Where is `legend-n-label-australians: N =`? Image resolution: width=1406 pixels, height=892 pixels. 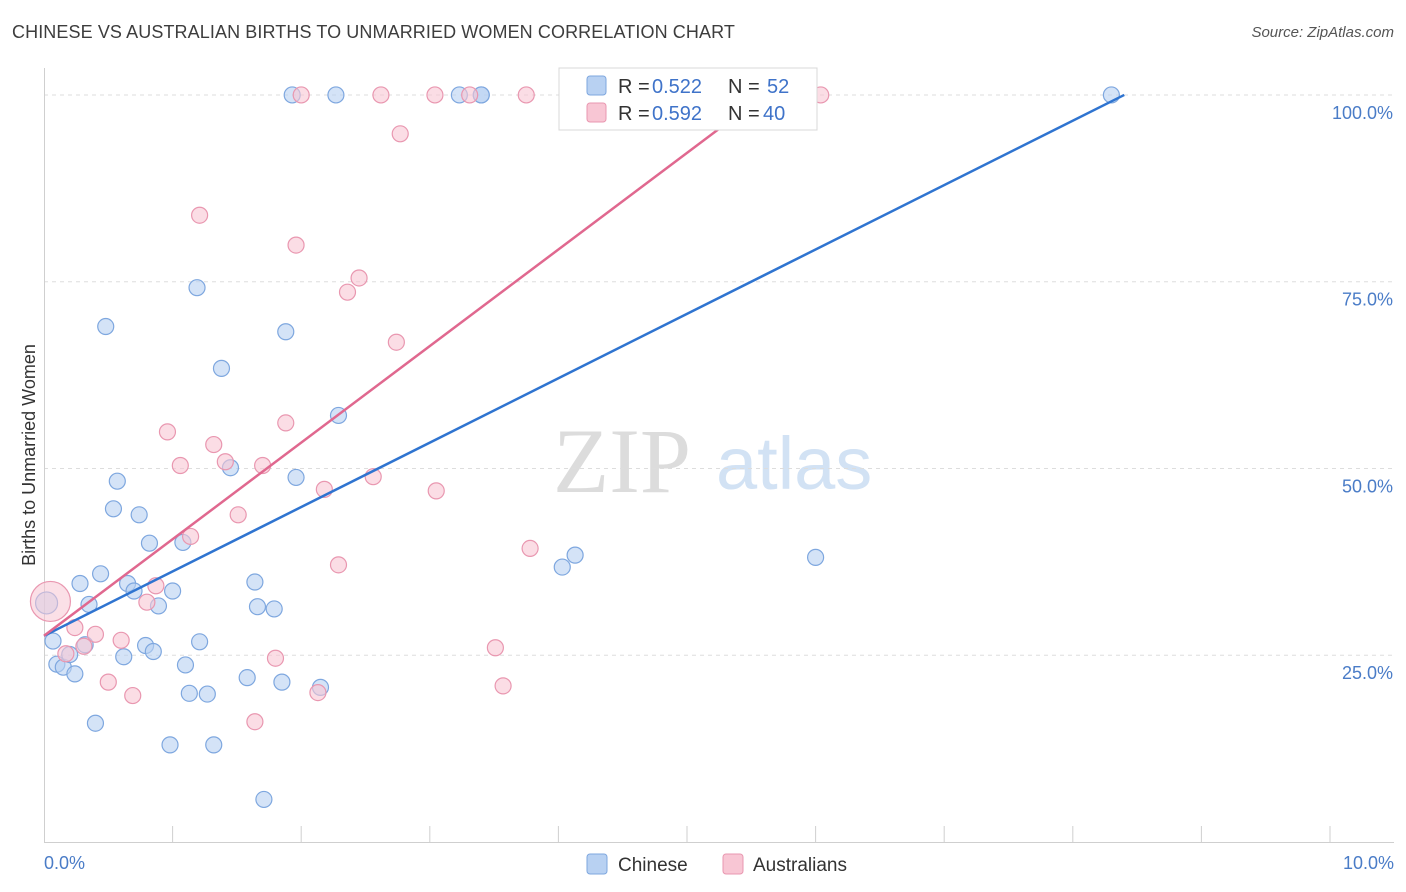
legend-n-label-australians: N = is located at coordinates (744, 114).